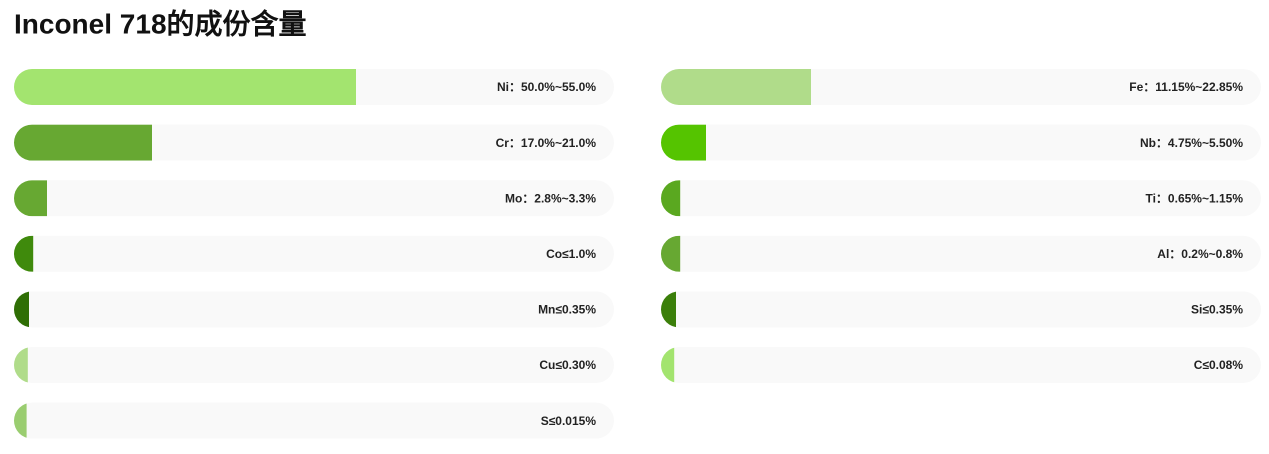  I want to click on bar-label: Mn≤0.35%, so click(567, 310).